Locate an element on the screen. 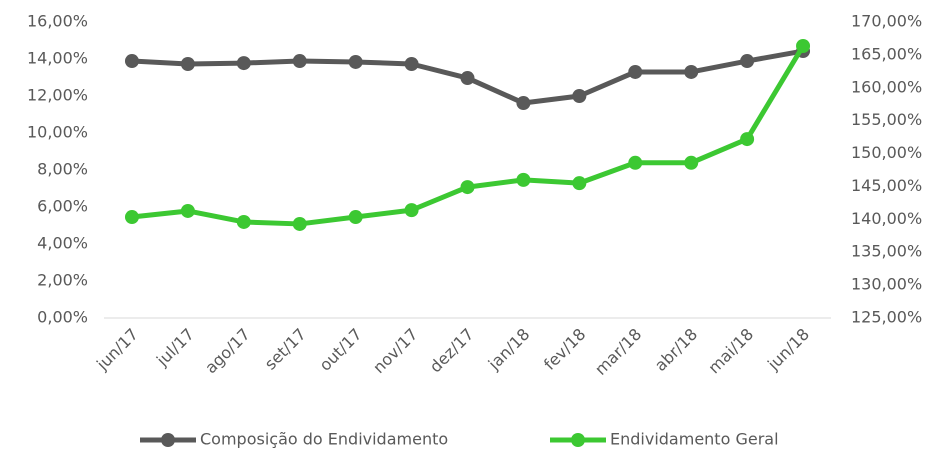  y2-tick-label: 145,00% is located at coordinates (886, 185).